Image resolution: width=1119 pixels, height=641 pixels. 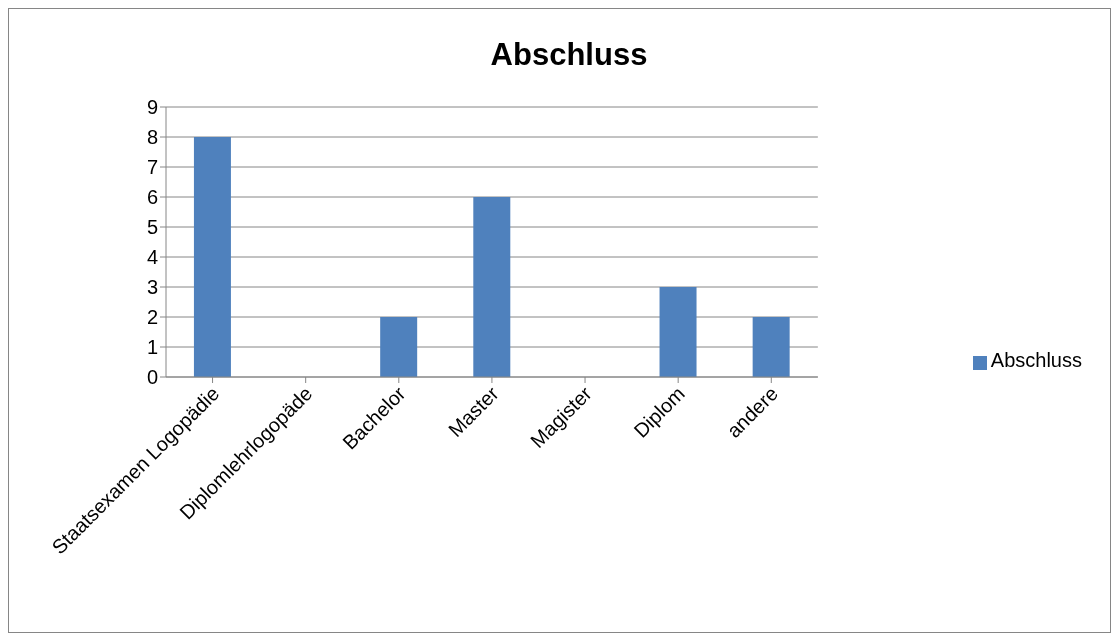 I want to click on y-tick-label: 7, so click(x=152, y=167).